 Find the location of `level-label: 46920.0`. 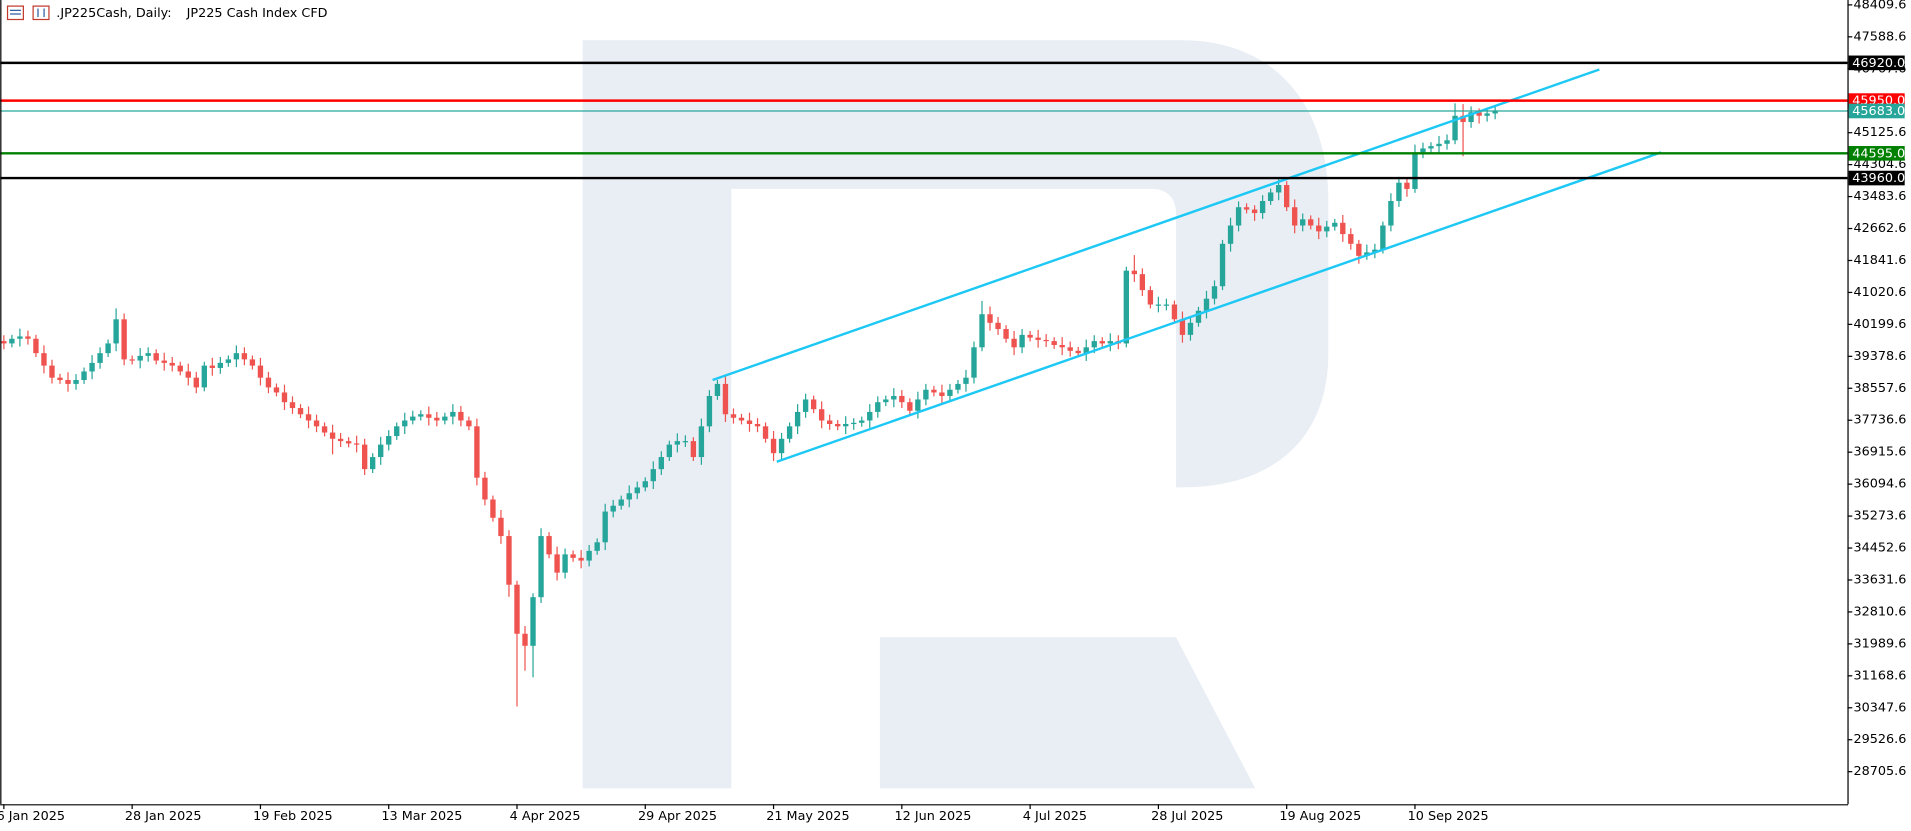

level-label: 46920.0 is located at coordinates (1878, 63).